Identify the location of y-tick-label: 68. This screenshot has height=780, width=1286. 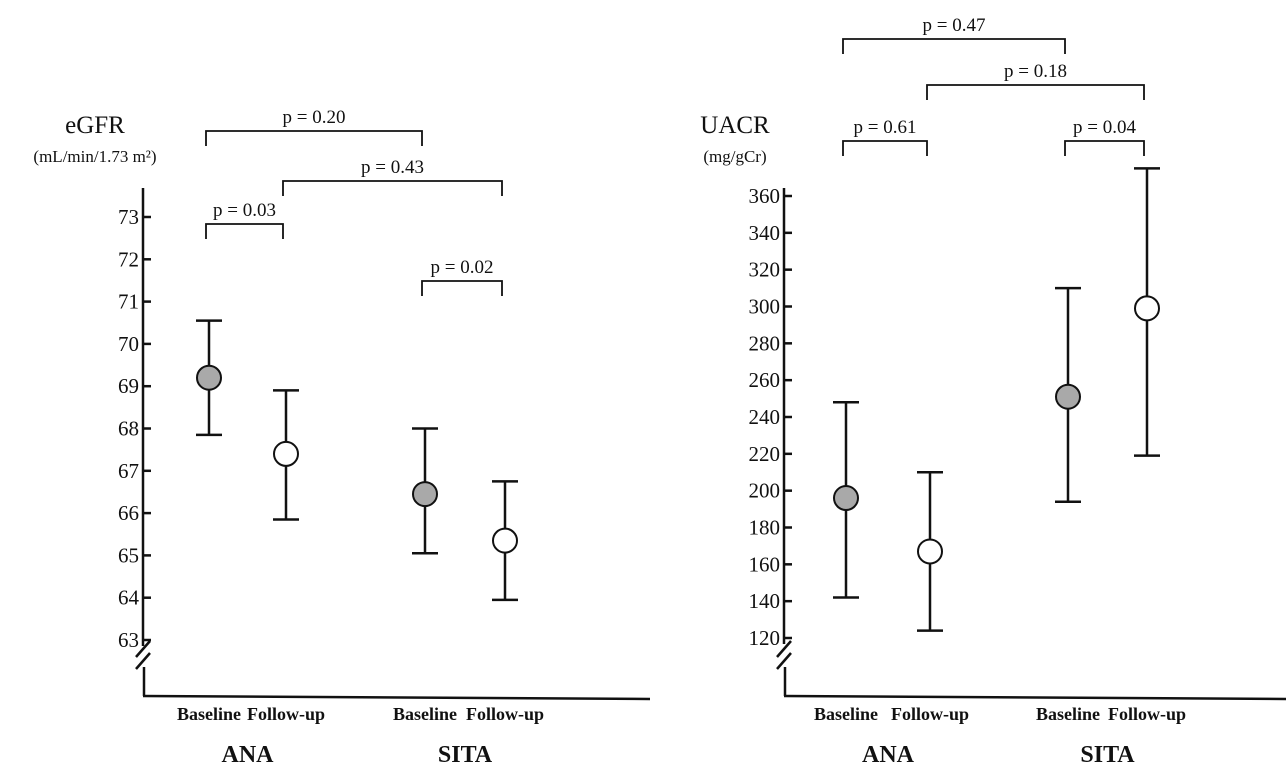
(128, 429).